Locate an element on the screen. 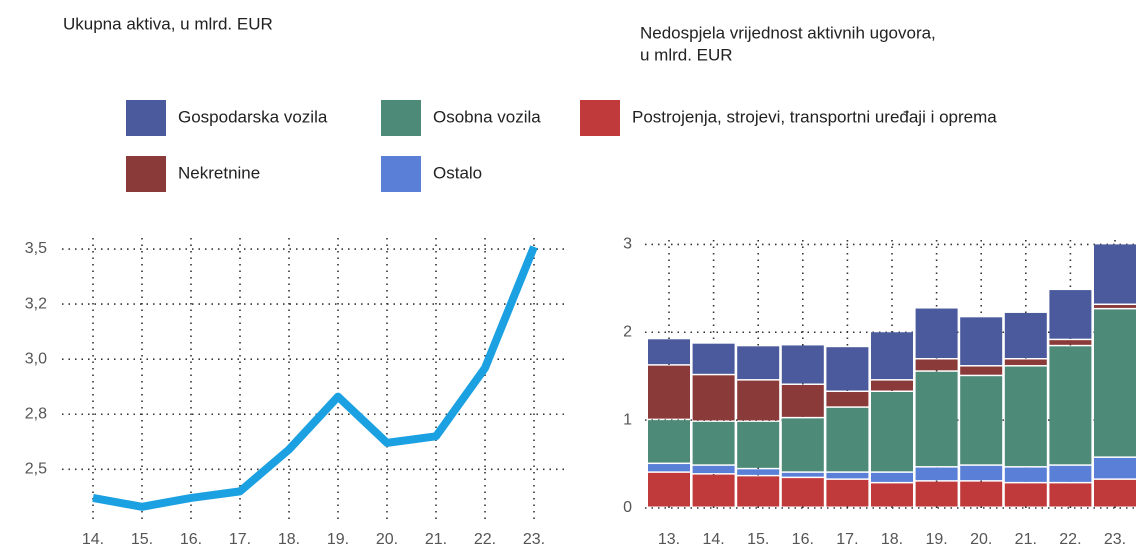 This screenshot has height=550, width=1139. y-tick-label: 3 is located at coordinates (627, 244).